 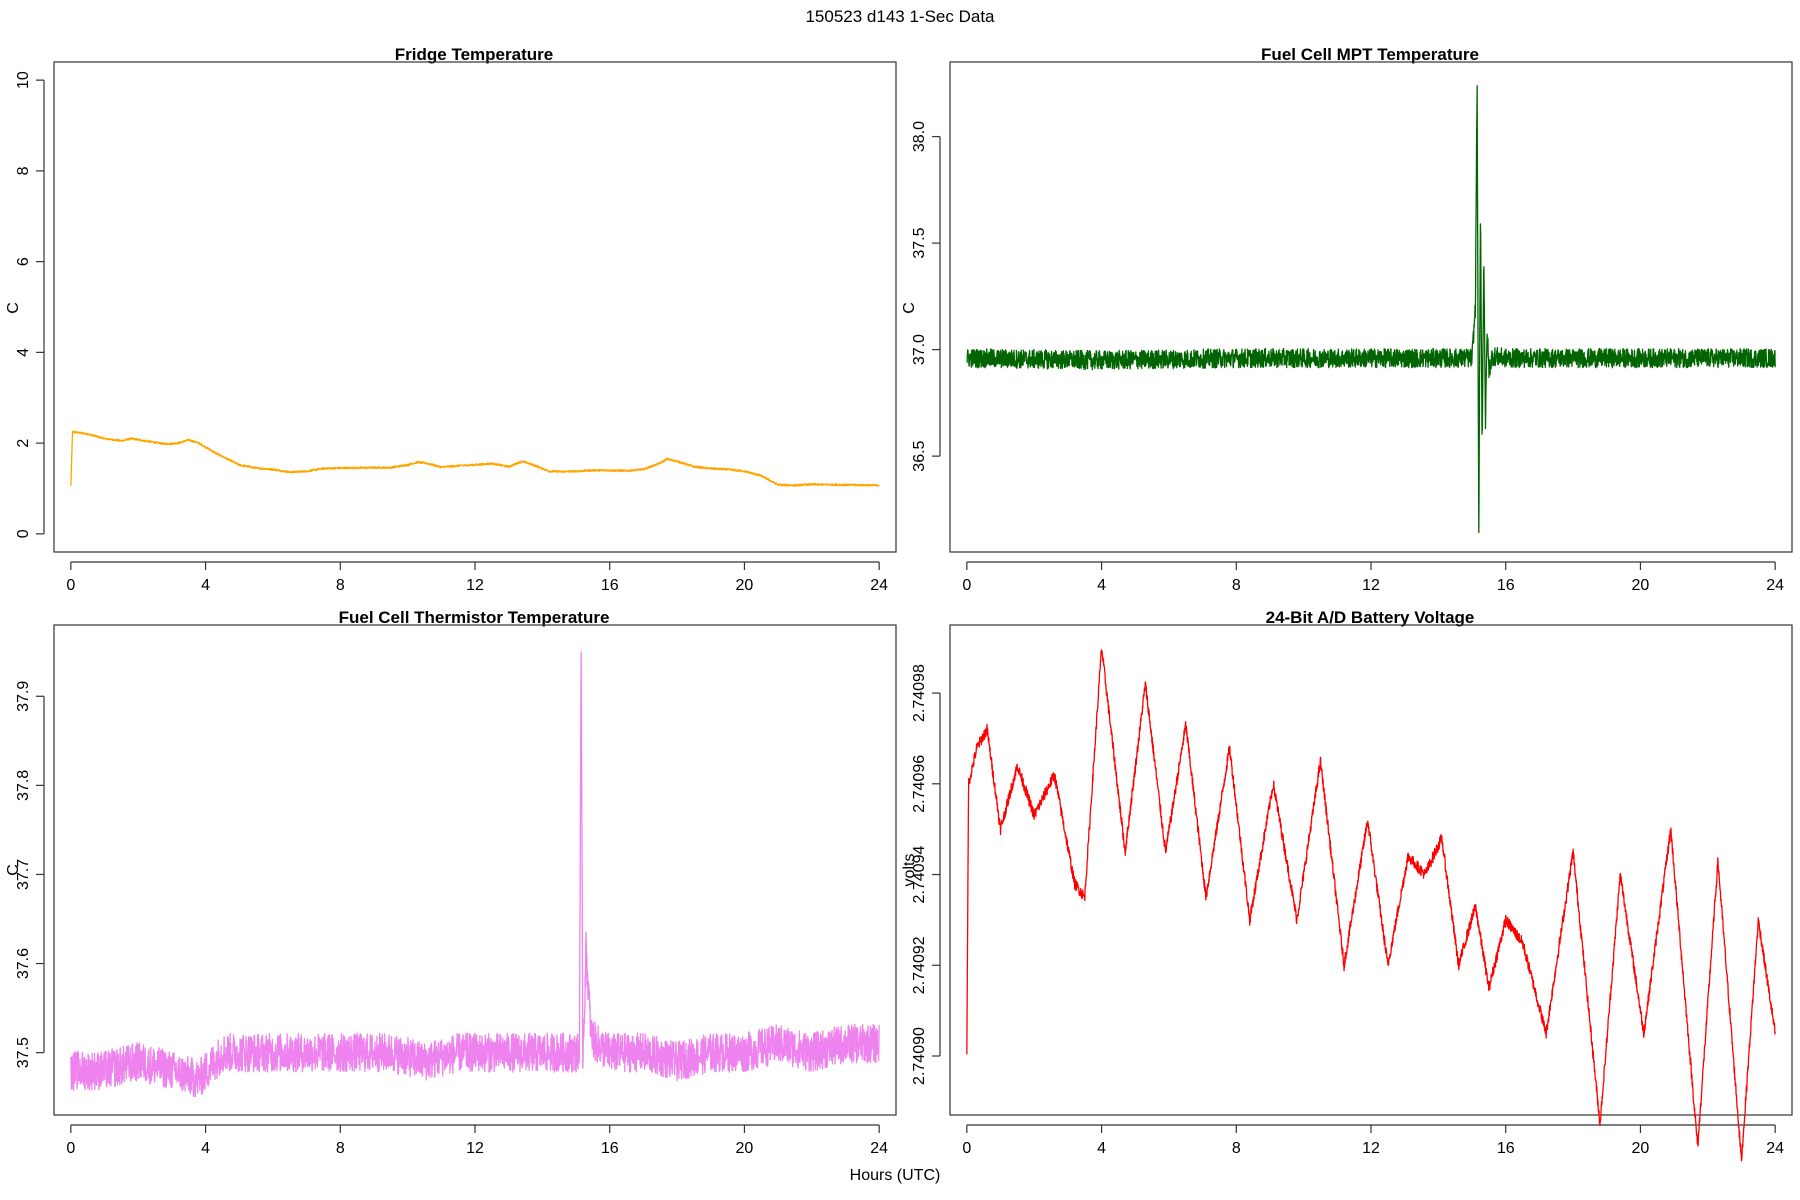 I want to click on y-axis-label: volts, so click(x=909, y=870).